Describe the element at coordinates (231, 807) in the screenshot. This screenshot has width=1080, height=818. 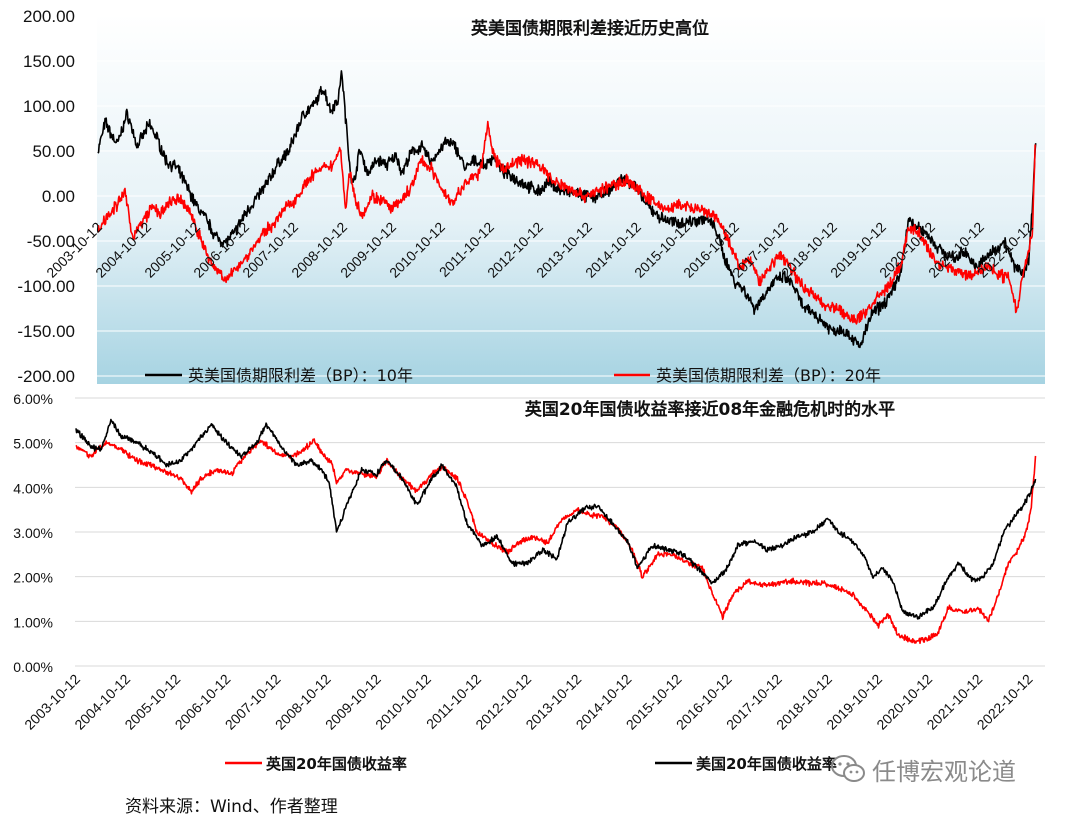
I see `source-note: 资料来源：Wind、作者整理` at that location.